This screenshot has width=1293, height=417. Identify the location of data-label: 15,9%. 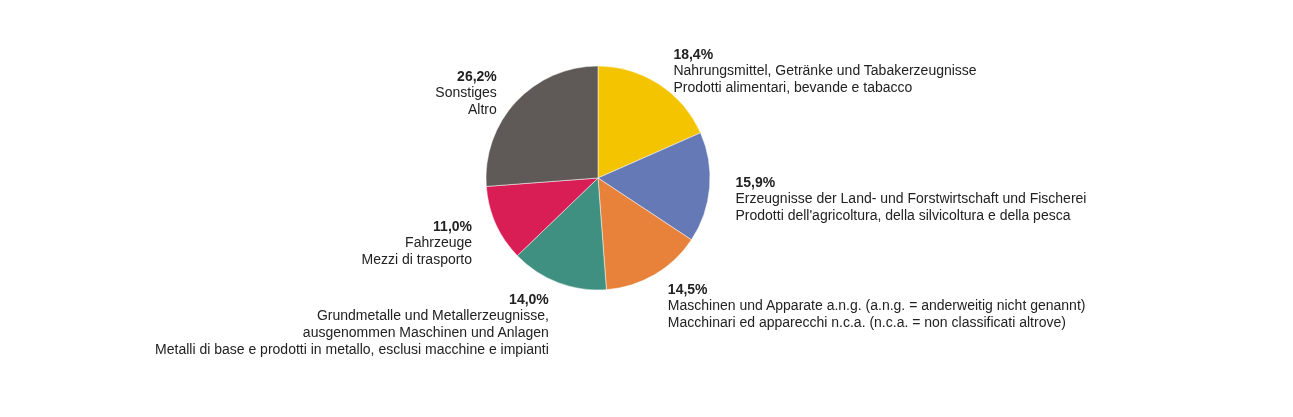
(755, 181).